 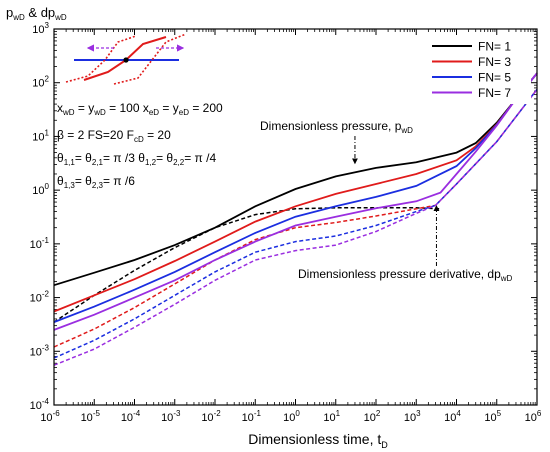 I want to click on fracture-schematic, so click(x=126, y=59).